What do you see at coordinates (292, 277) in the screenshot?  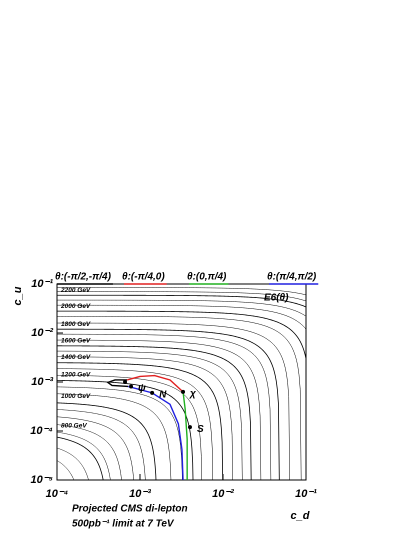 I see `legend-label: θ:(π/4,π/2)` at bounding box center [292, 277].